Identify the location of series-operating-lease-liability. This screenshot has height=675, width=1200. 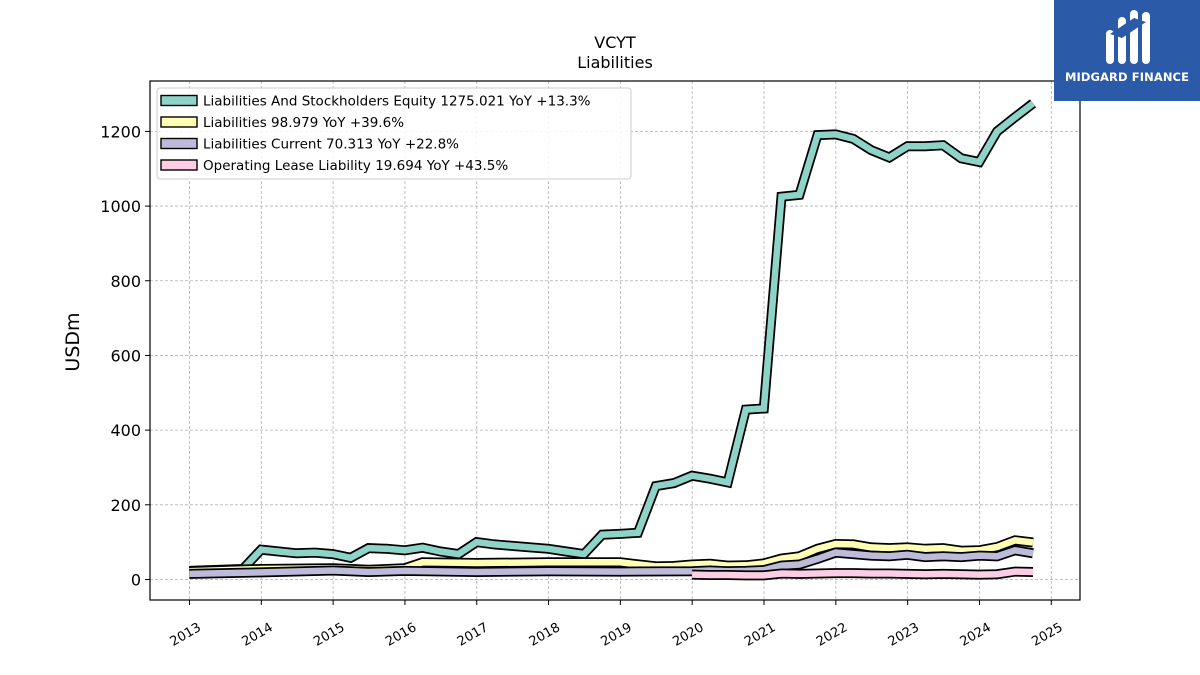
(862, 573).